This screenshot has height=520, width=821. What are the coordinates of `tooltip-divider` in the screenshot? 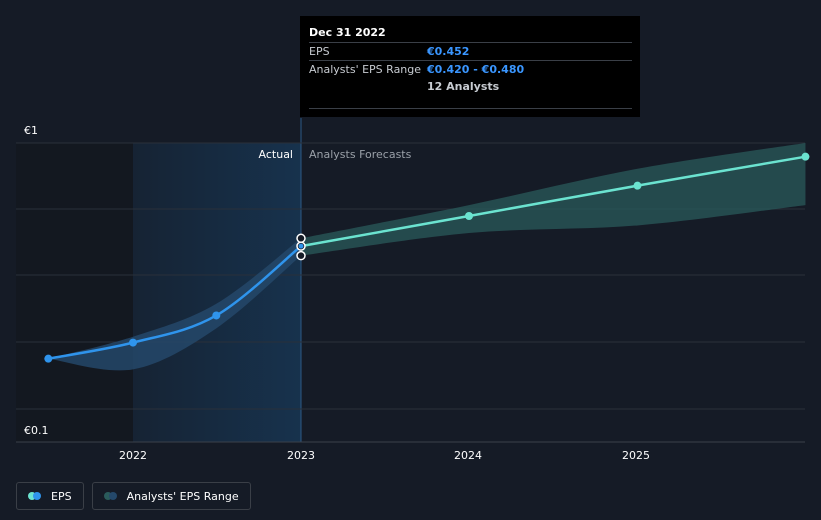 It's located at (470, 108).